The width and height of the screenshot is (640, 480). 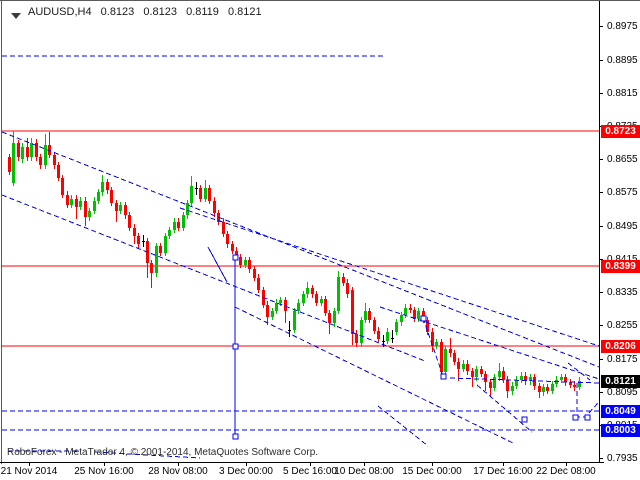 What do you see at coordinates (29, 471) in the screenshot?
I see `time-axis-label: 21 Nov 2014` at bounding box center [29, 471].